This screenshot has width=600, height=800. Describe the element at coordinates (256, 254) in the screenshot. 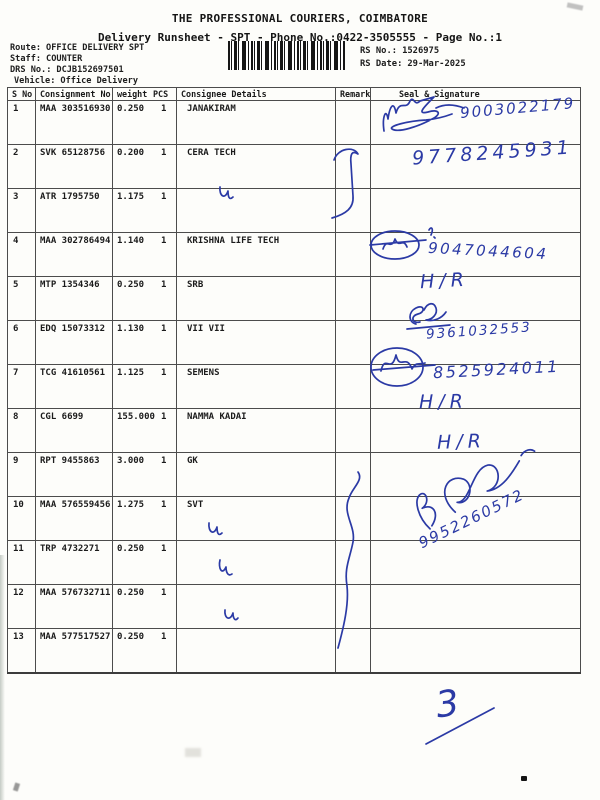

I see `cell-consignee: KRISHNA LIFE TECH` at that location.